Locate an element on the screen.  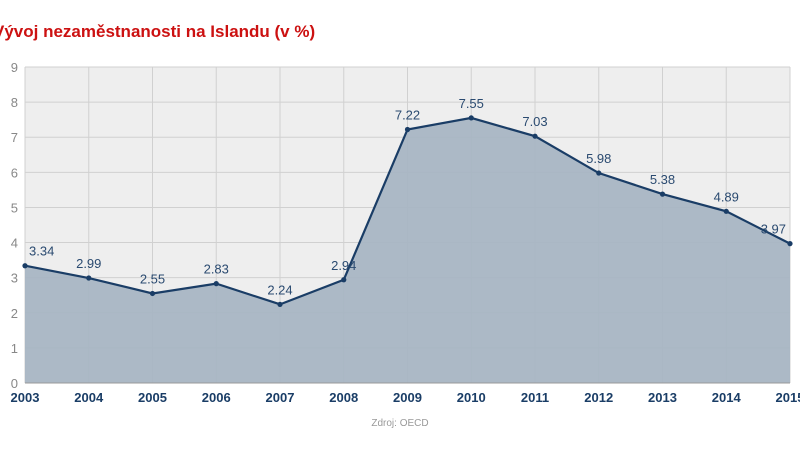
x-tick-label: 2004 is located at coordinates (89, 397).